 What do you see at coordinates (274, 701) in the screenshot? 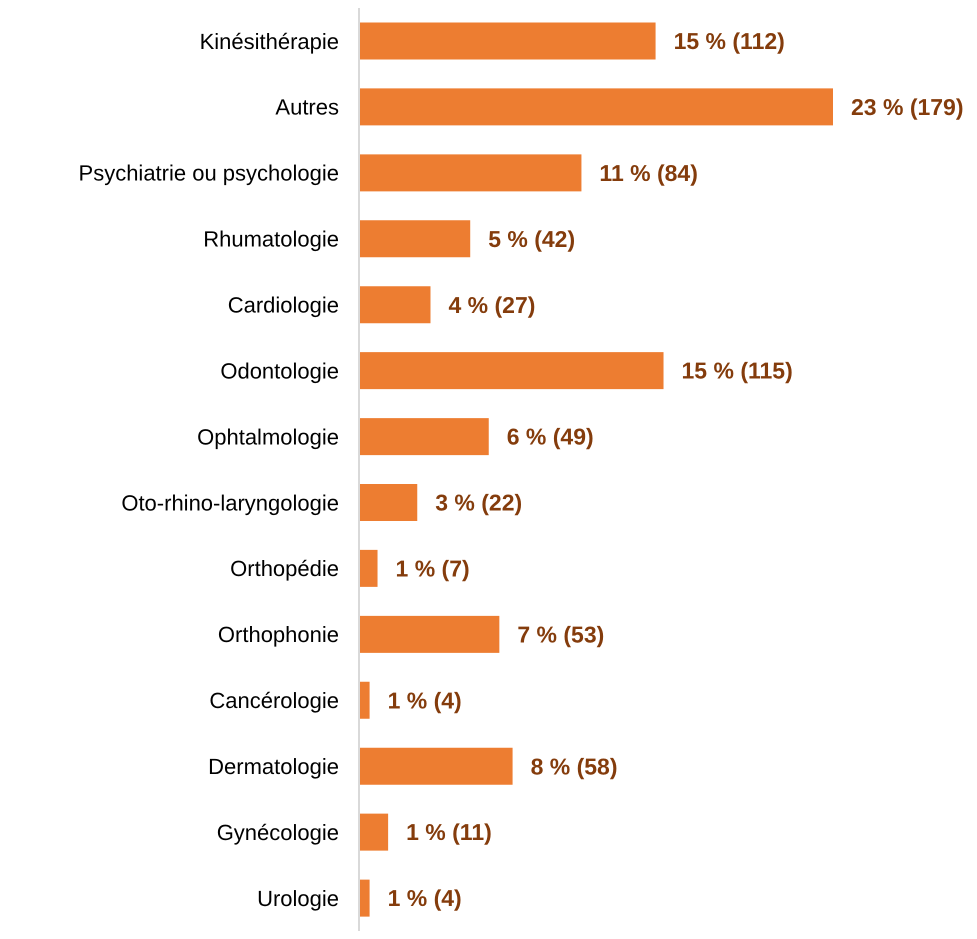
I see `y-tick-label: Cancérologie` at bounding box center [274, 701].